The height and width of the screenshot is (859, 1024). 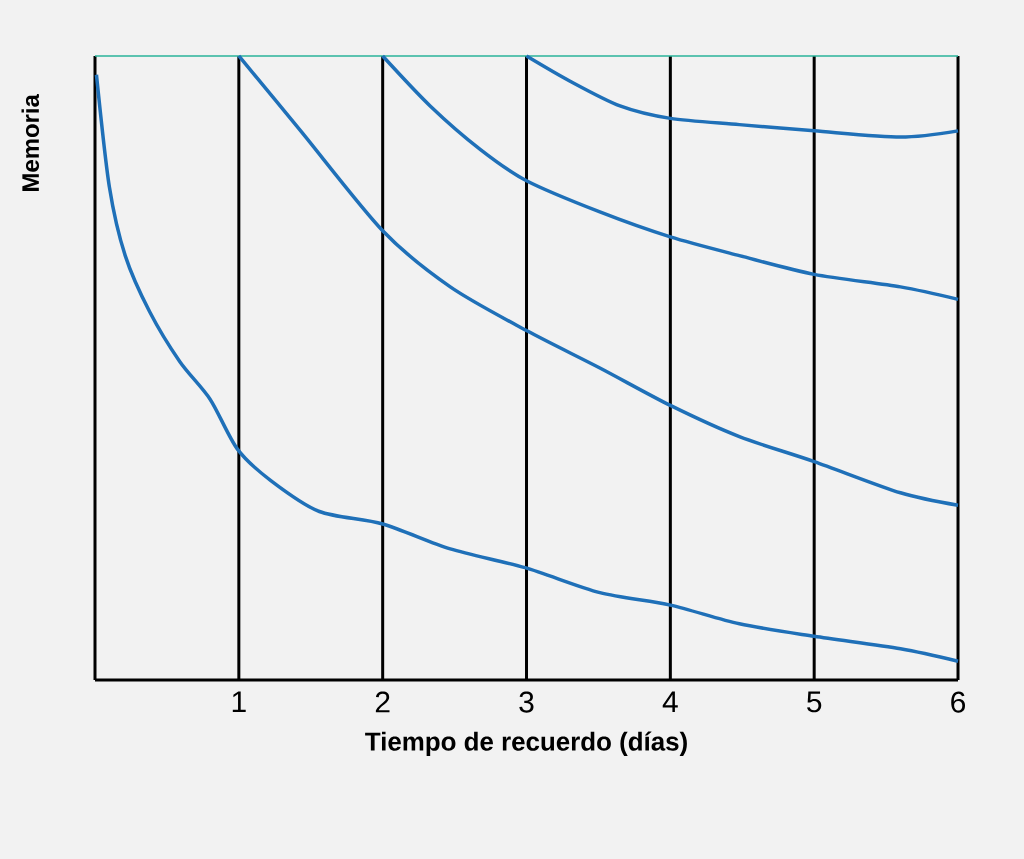 What do you see at coordinates (382, 702) in the screenshot?
I see `x-tick-label: 2` at bounding box center [382, 702].